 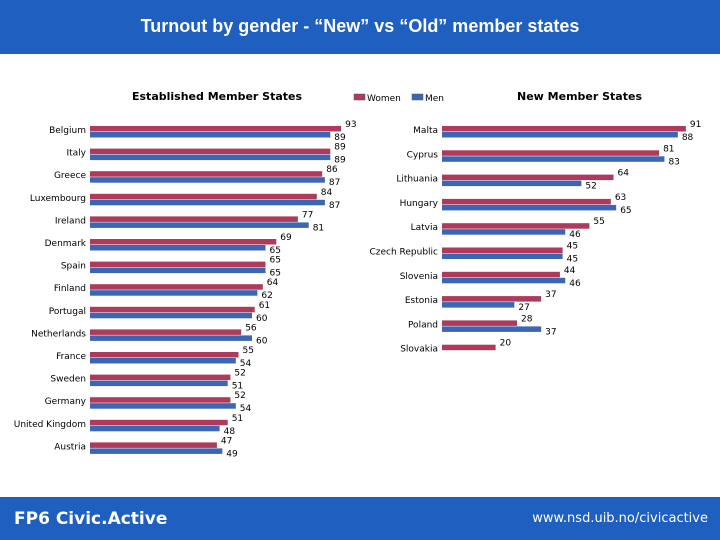 I want to click on category-label-malta: Malta, so click(x=425, y=131).